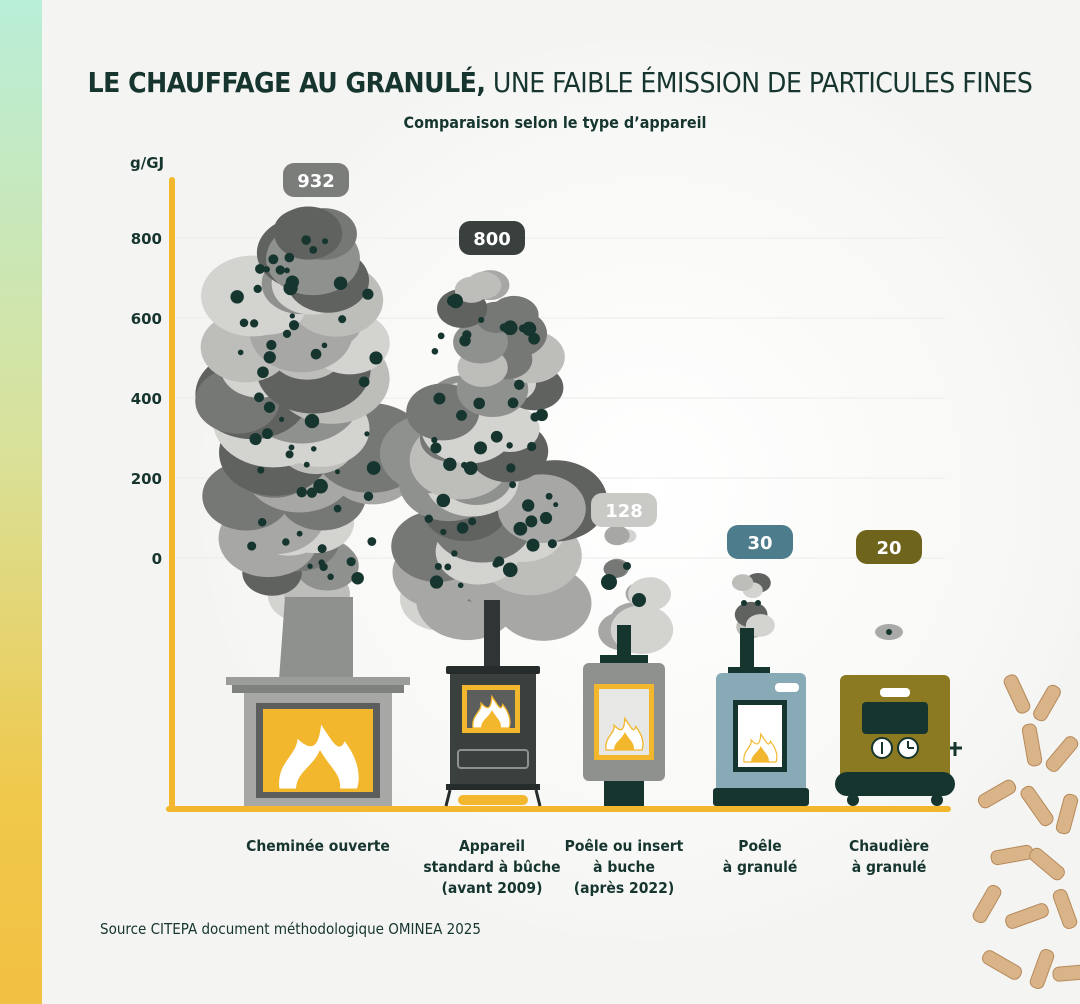 This screenshot has width=1080, height=1004. I want to click on value-label: 20, so click(888, 548).